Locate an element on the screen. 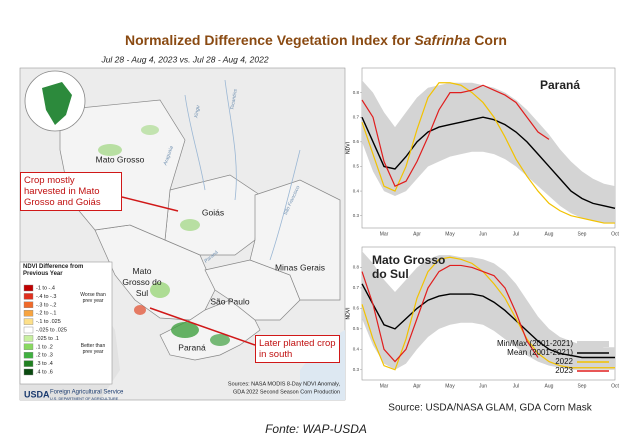 This screenshot has height=446, width=633. legend-label: -1 to -.4 is located at coordinates (45, 288).